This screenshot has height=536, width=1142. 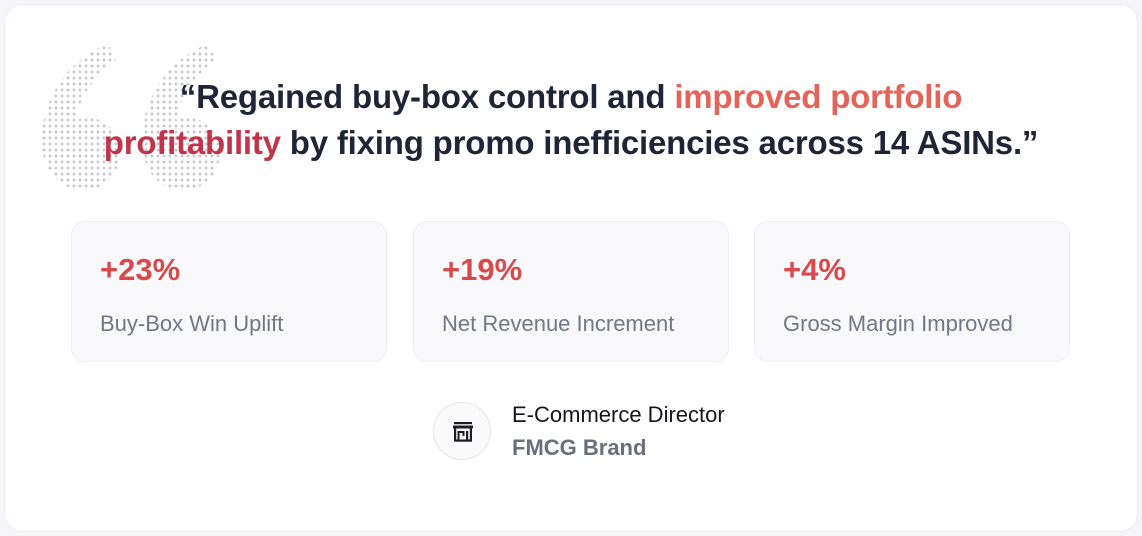 I want to click on author-organization: FMCG Brand, so click(x=579, y=447).